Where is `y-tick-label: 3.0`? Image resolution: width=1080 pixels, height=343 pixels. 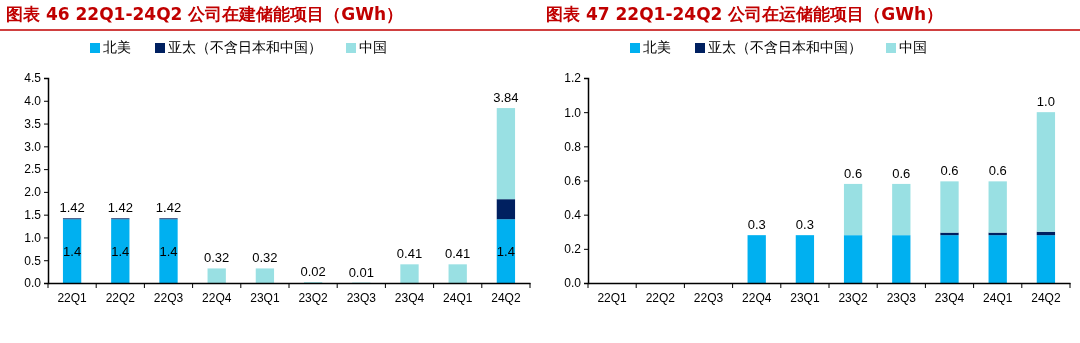
y-tick-label: 3.0 is located at coordinates (33, 146).